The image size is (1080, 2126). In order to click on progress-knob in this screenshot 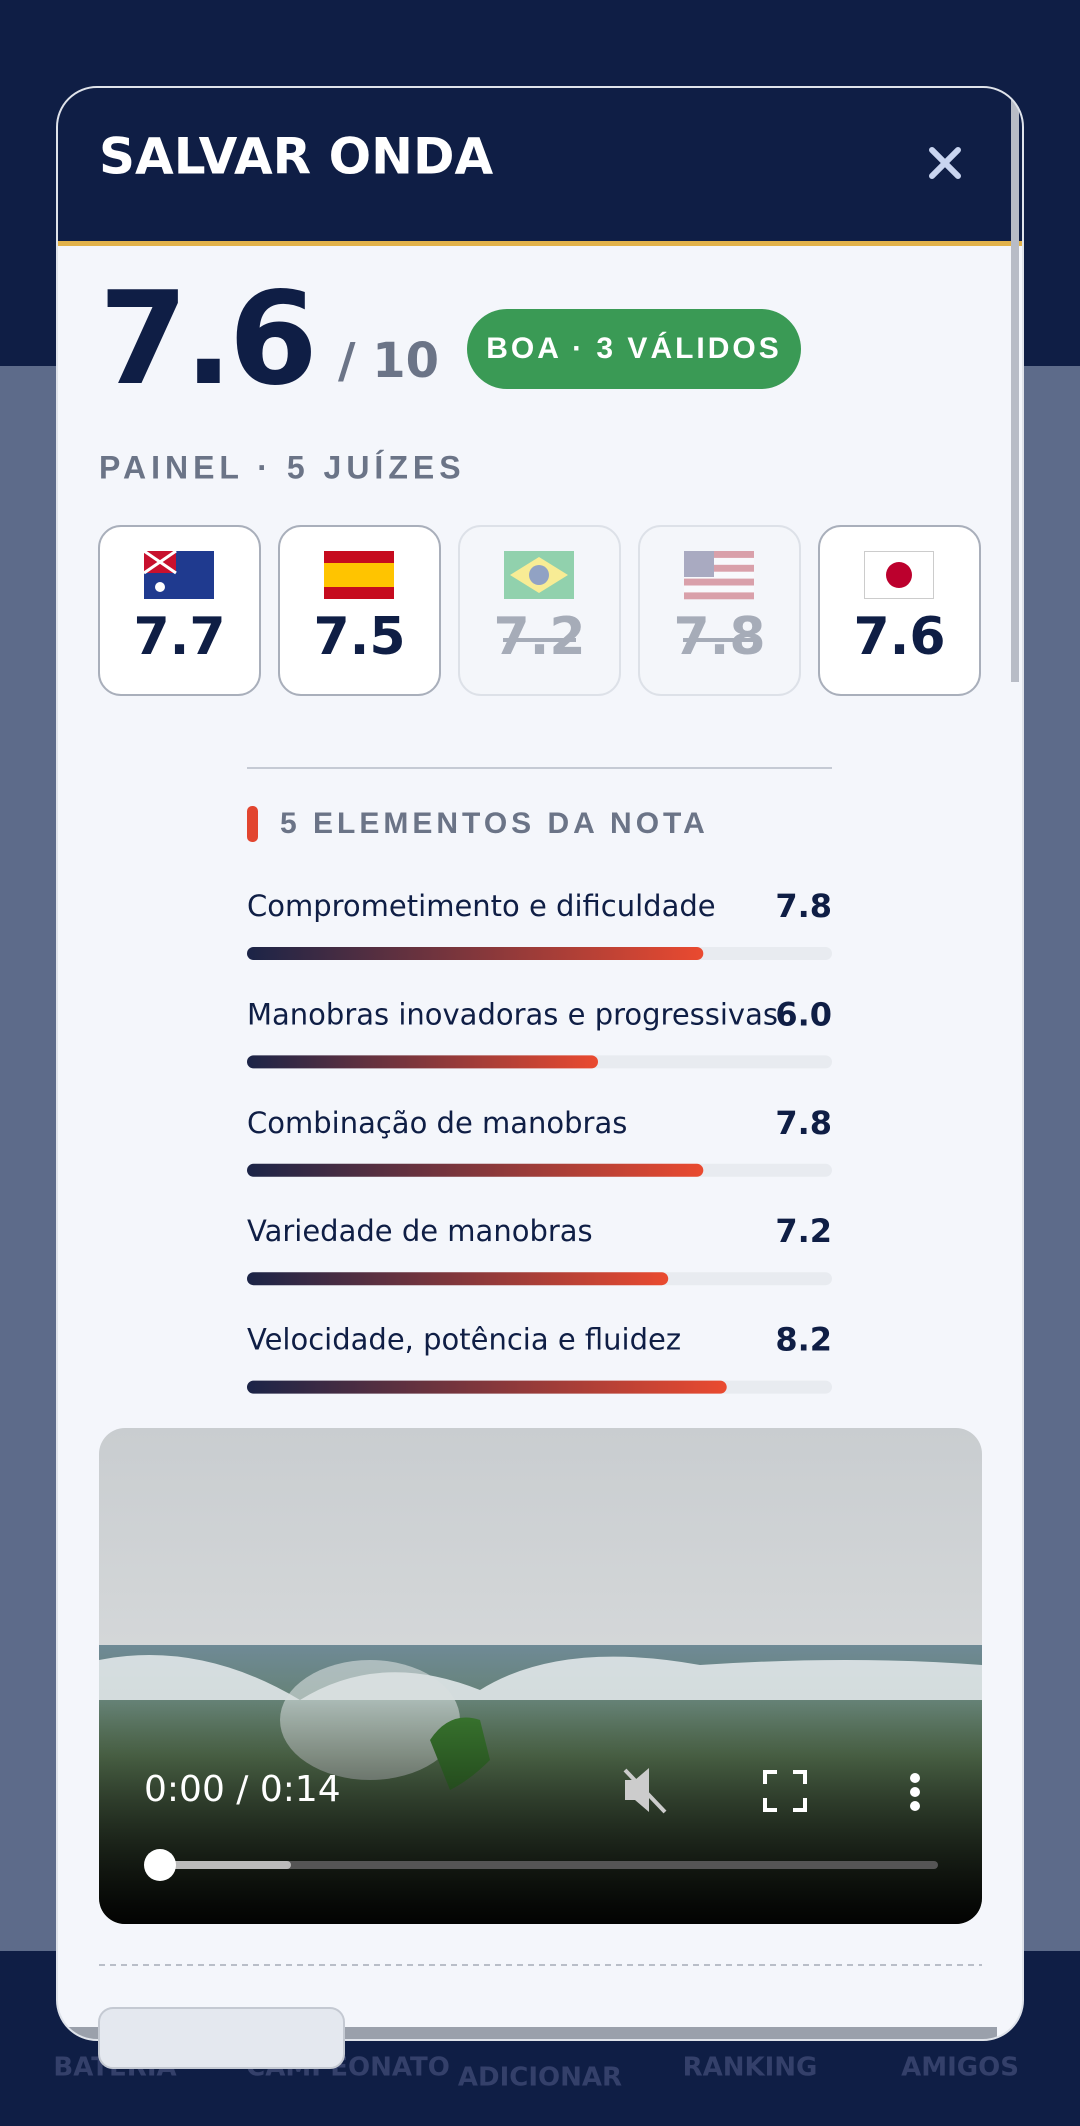, I will do `click(160, 1865)`.